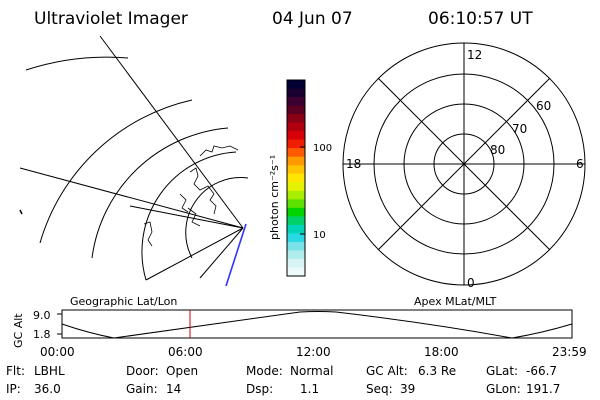 The width and height of the screenshot is (600, 400). What do you see at coordinates (503, 389) in the screenshot?
I see `glon-label: GLon:` at bounding box center [503, 389].